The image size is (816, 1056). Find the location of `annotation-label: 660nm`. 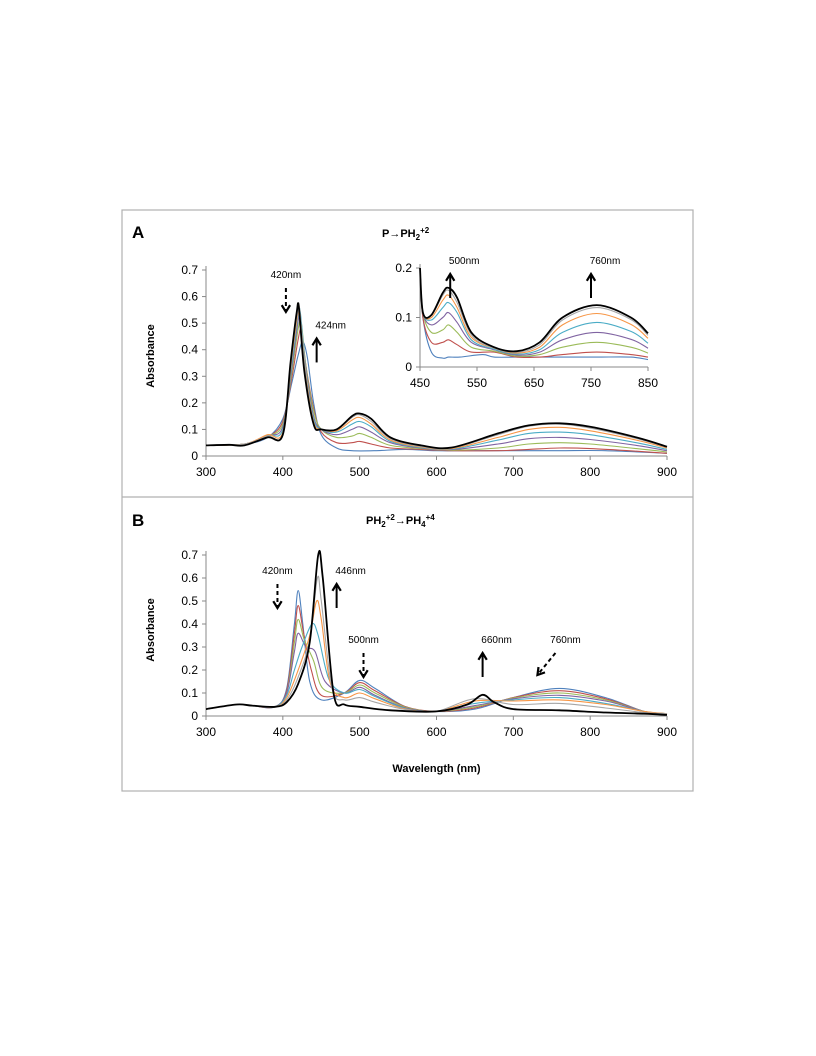

annotation-label: 660nm is located at coordinates (496, 640).